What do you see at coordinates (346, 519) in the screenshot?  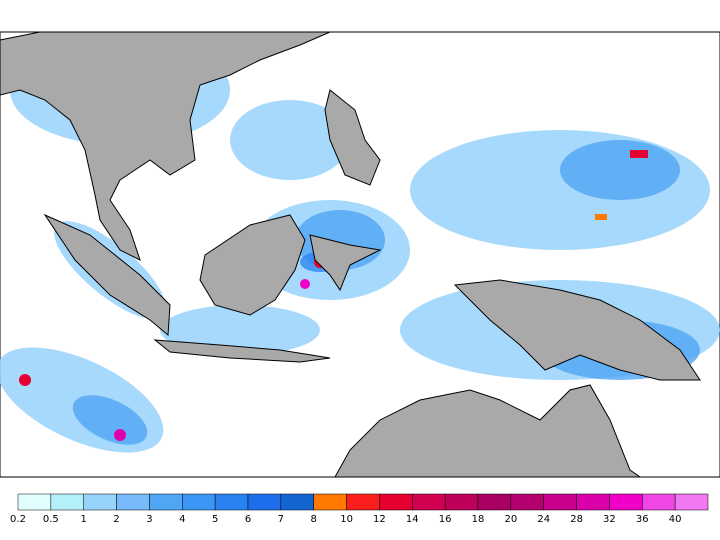 I see `colorbar-label: 10` at bounding box center [346, 519].